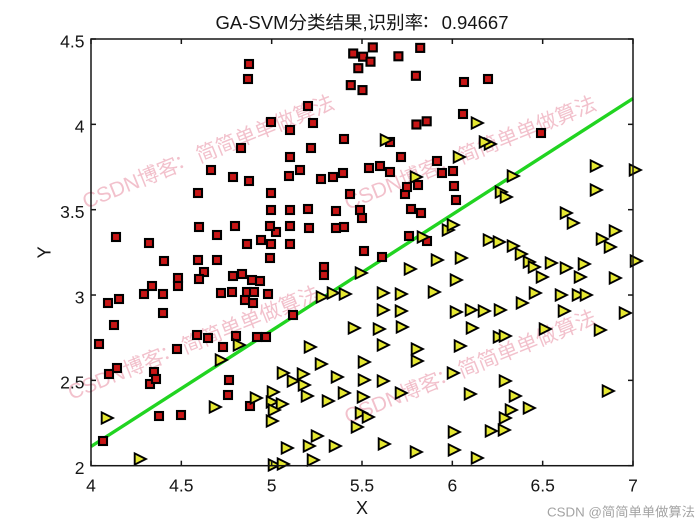  What do you see at coordinates (252, 22) in the screenshot?
I see `svg-text: GA-SVM` at bounding box center [252, 22].